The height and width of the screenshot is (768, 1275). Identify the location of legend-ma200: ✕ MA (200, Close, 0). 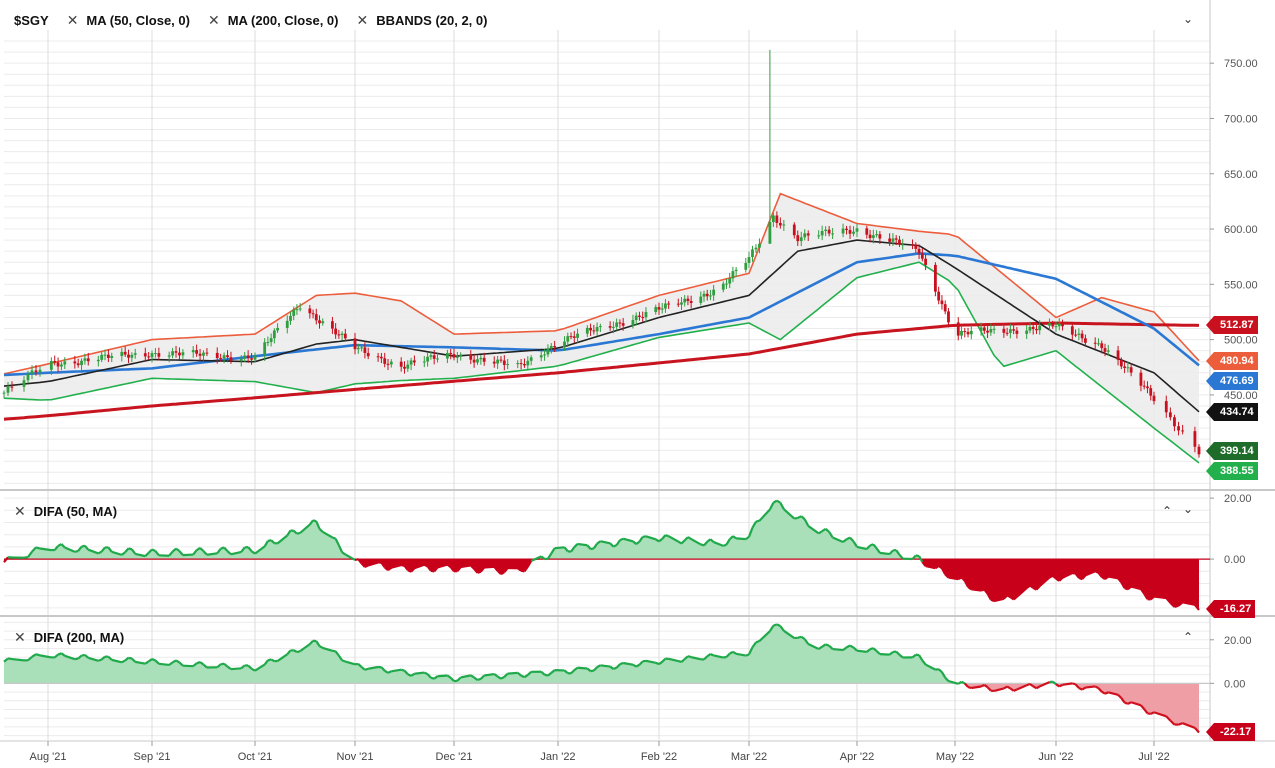
(273, 20).